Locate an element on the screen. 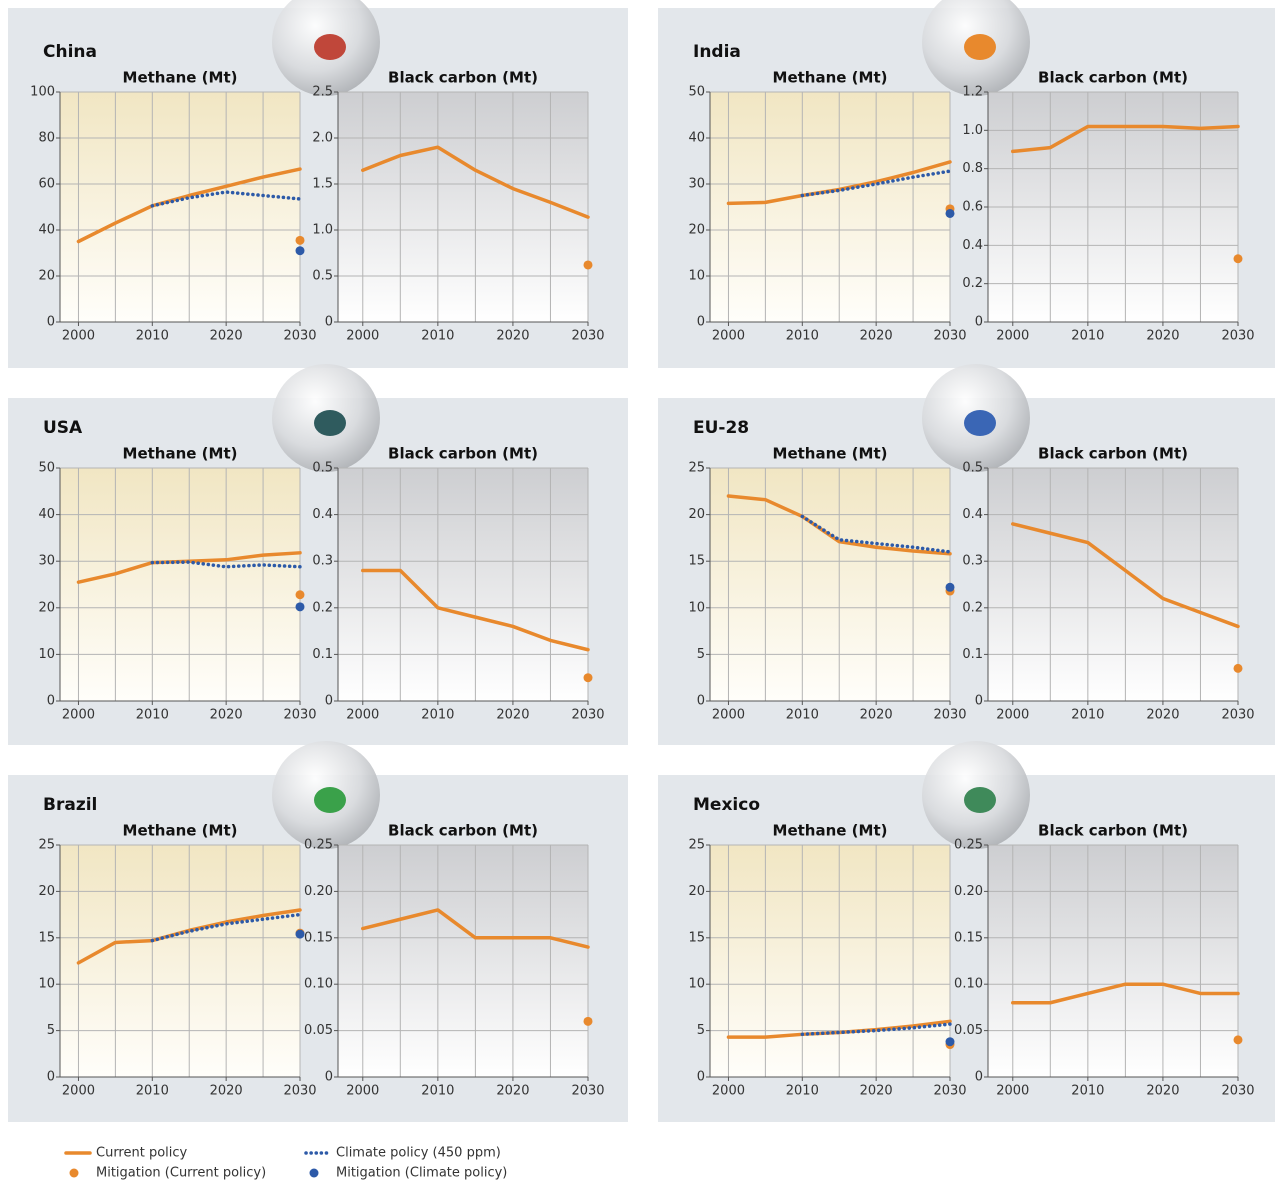  y-tick-label: 0.20 is located at coordinates (968, 891).